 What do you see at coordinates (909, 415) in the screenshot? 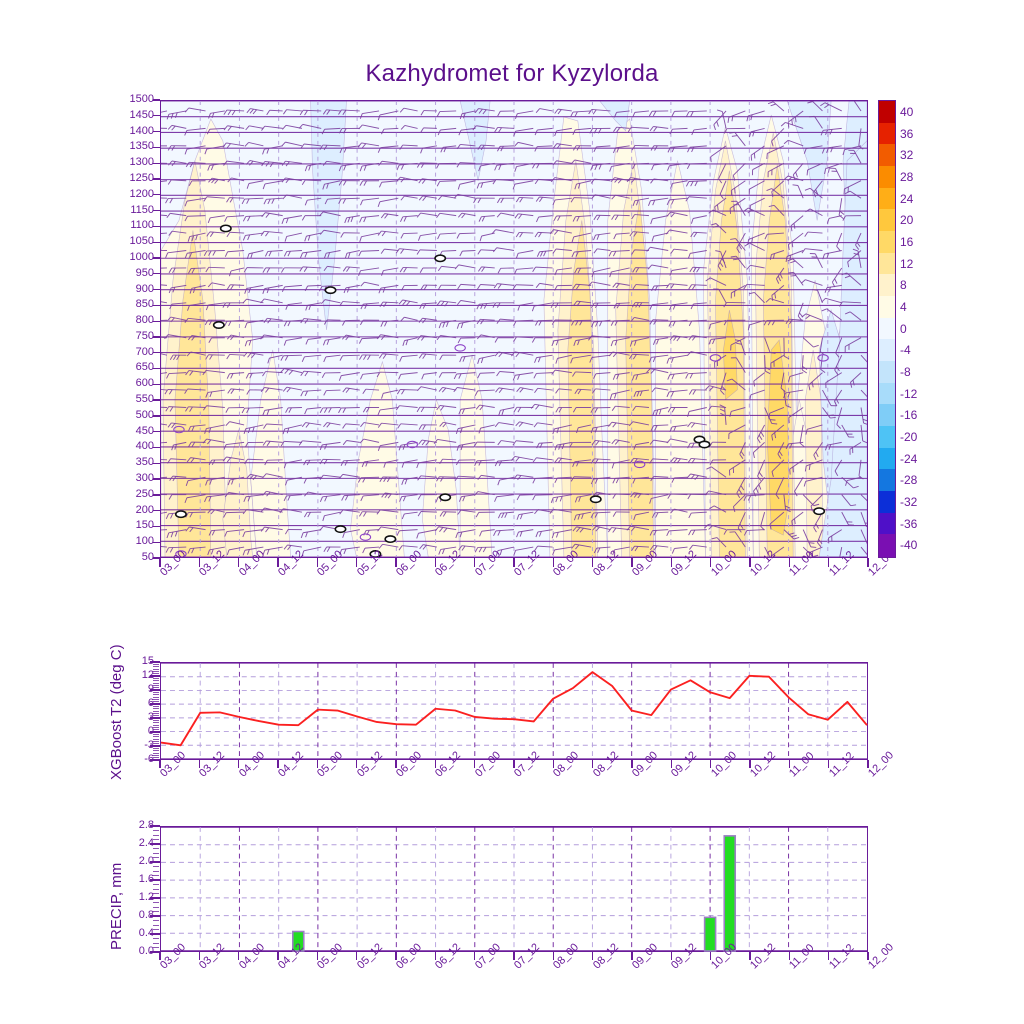
I see `colorbar-tick-label: -16` at bounding box center [909, 415].